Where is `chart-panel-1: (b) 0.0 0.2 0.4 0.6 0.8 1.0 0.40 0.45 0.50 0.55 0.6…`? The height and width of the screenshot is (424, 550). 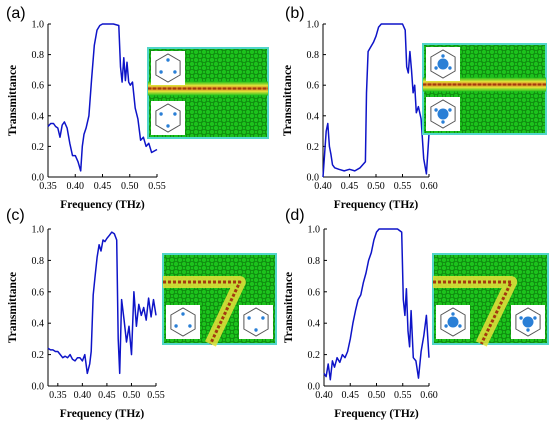 chart-panel-1: (b) 0.0 0.2 0.4 0.6 0.8 1.0 0.40 0.45 0.50 0.55 0.6… is located at coordinates (360, 108).